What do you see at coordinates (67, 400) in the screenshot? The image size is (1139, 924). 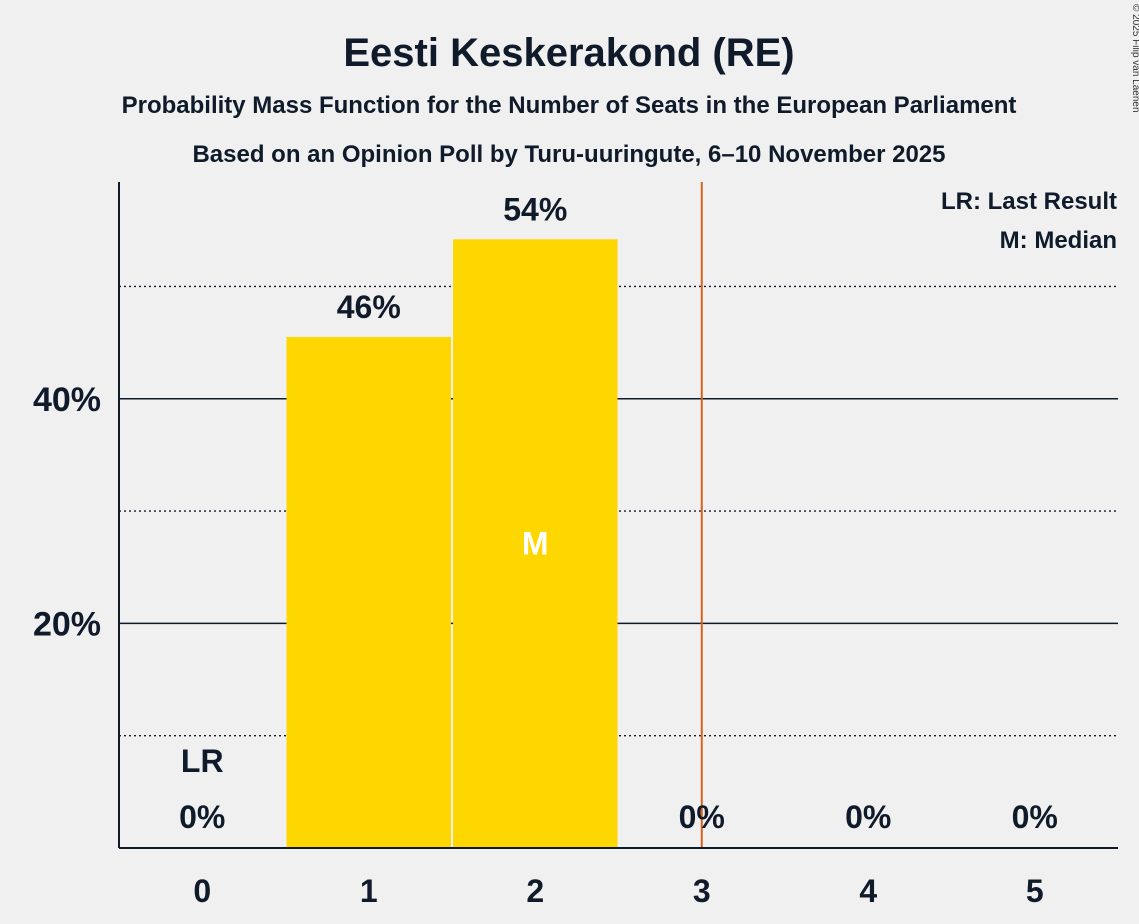 I see `y-tick-label: 40%` at bounding box center [67, 400].